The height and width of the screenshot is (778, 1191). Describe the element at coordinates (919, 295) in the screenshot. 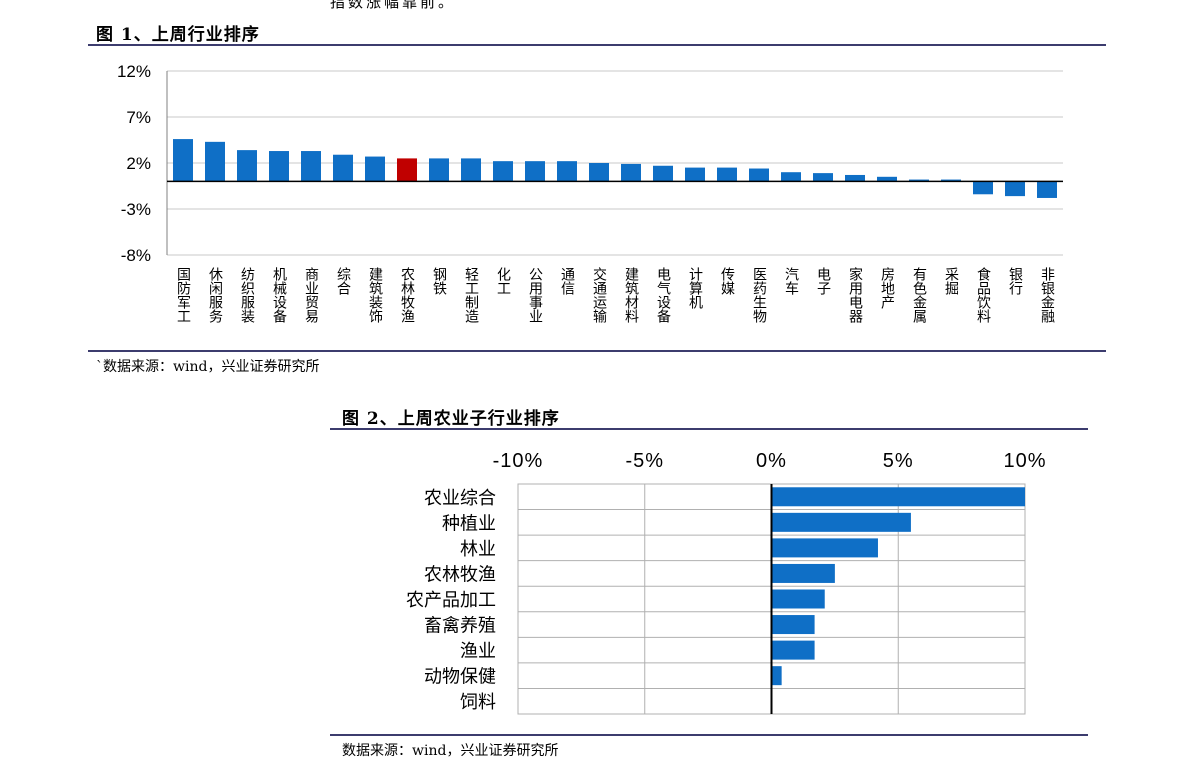

I see `x-tick-label: 有色金属` at that location.